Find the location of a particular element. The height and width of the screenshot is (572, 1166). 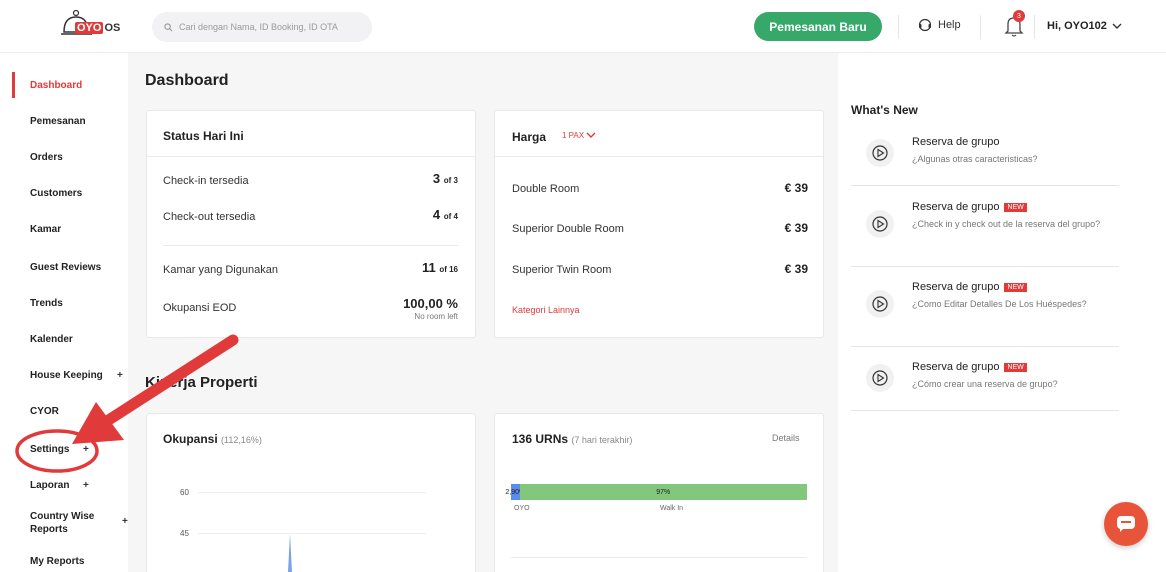

whats-new-item-desc: ¿Algunas otras caracteristicas? is located at coordinates (975, 159).